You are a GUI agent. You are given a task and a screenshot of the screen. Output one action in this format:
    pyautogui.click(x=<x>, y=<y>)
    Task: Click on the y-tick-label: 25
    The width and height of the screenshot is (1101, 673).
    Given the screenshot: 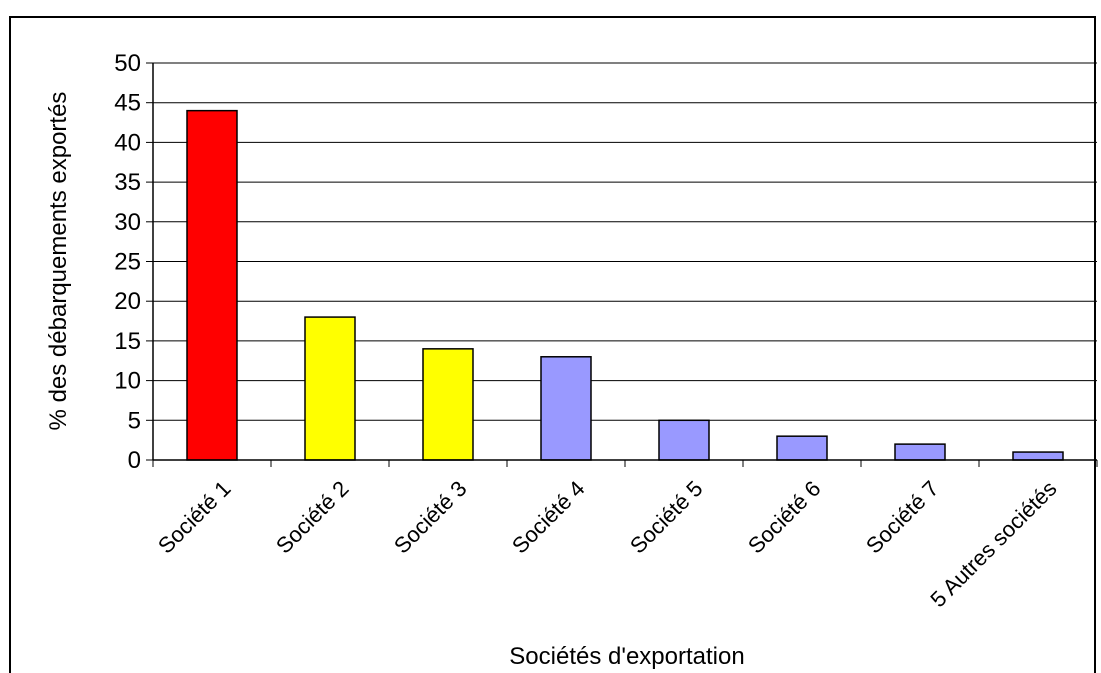 What is the action you would take?
    pyautogui.click(x=127, y=262)
    